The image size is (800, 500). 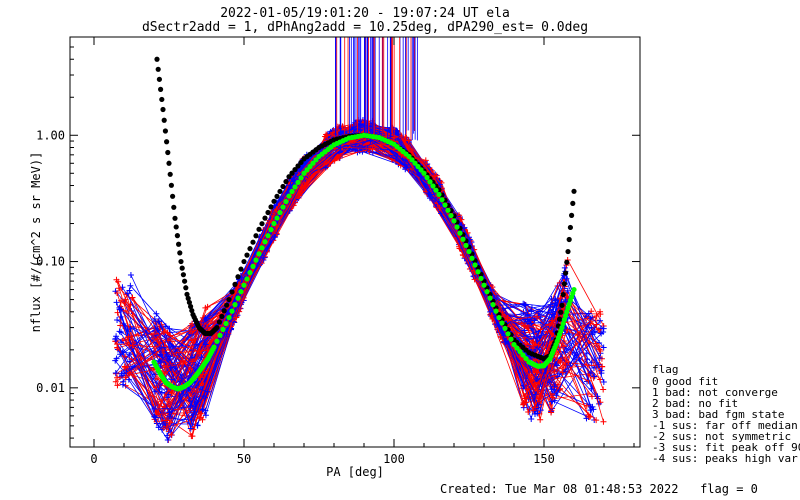 What do you see at coordinates (685, 381) in the screenshot?
I see `legend-item: 0 good fit` at bounding box center [685, 381].